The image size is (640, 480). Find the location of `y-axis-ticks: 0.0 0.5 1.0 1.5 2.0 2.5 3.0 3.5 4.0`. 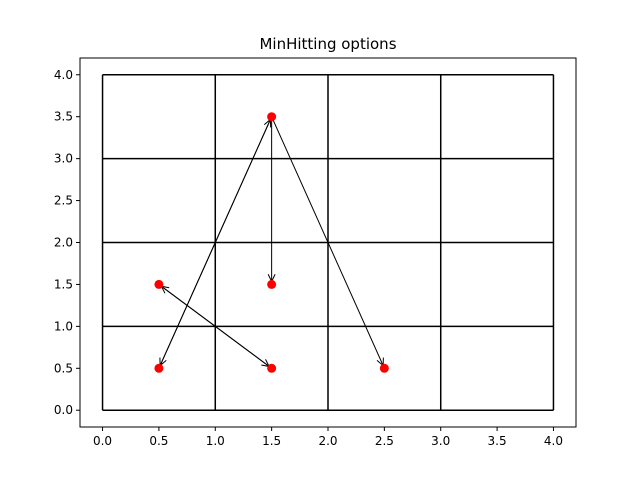

y-axis-ticks: 0.0 0.5 1.0 1.5 2.0 2.5 3.0 3.5 4.0 is located at coordinates (67, 242).